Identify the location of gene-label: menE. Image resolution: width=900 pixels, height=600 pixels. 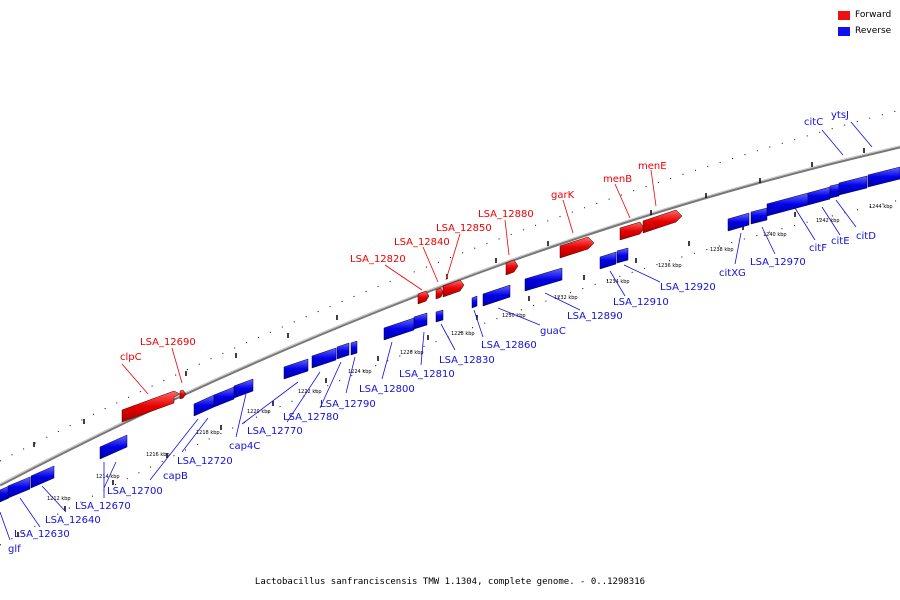
(652, 166).